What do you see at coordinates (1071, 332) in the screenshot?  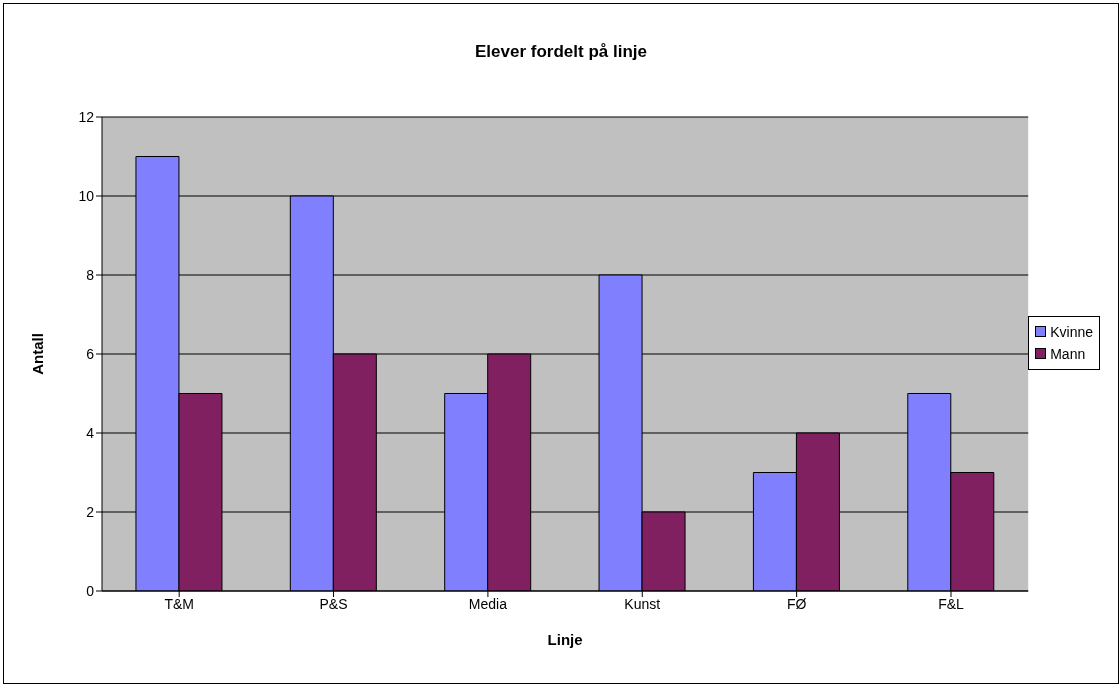 I see `legend-label: Kvinne` at bounding box center [1071, 332].